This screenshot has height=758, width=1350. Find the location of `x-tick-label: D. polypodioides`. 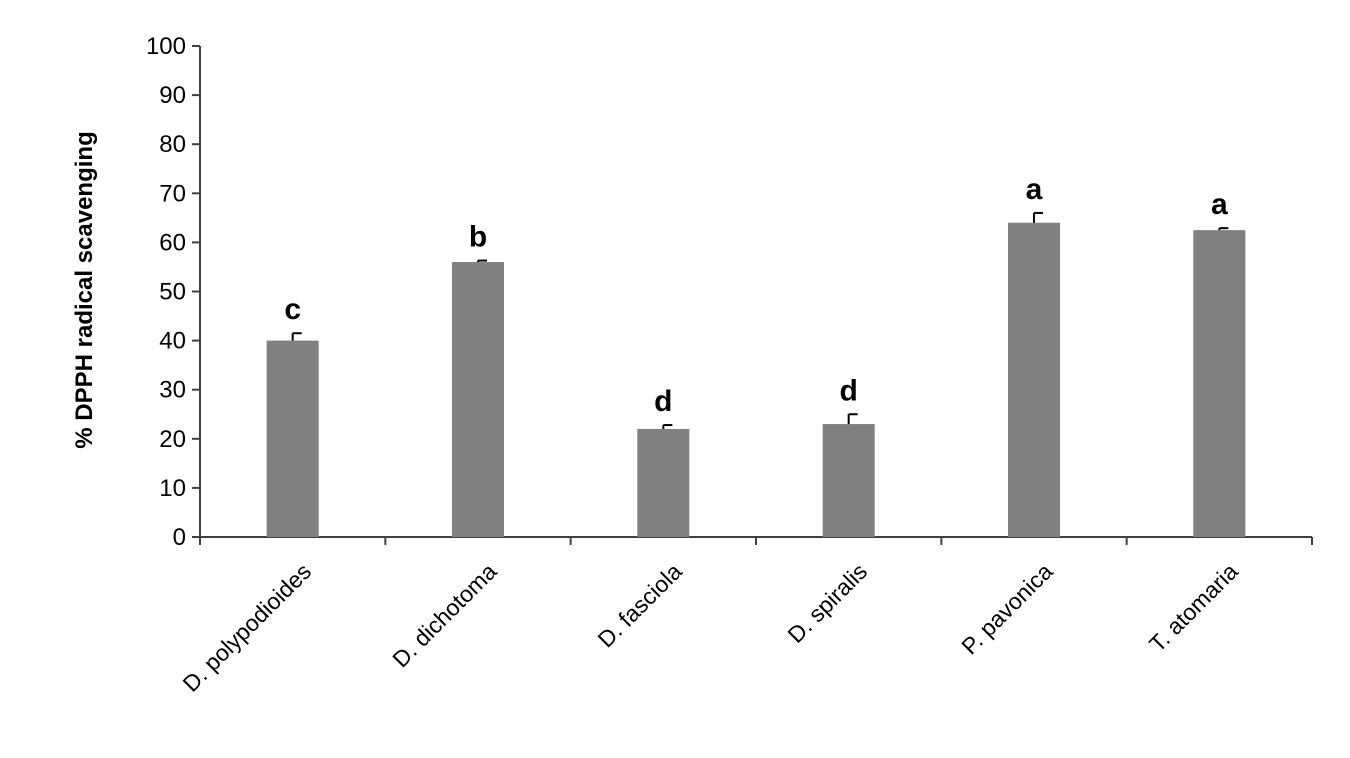

x-tick-label: D. polypodioides is located at coordinates (247, 627).